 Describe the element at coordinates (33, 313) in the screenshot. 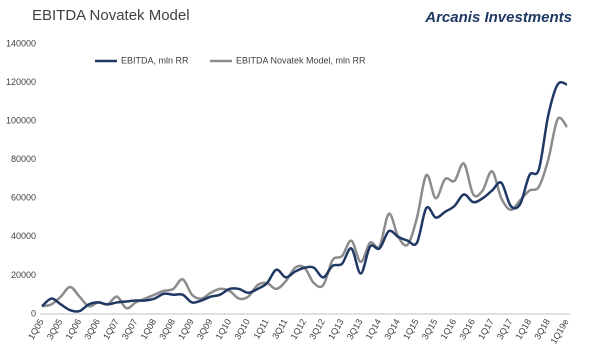

I see `y-tick-label: 0` at that location.